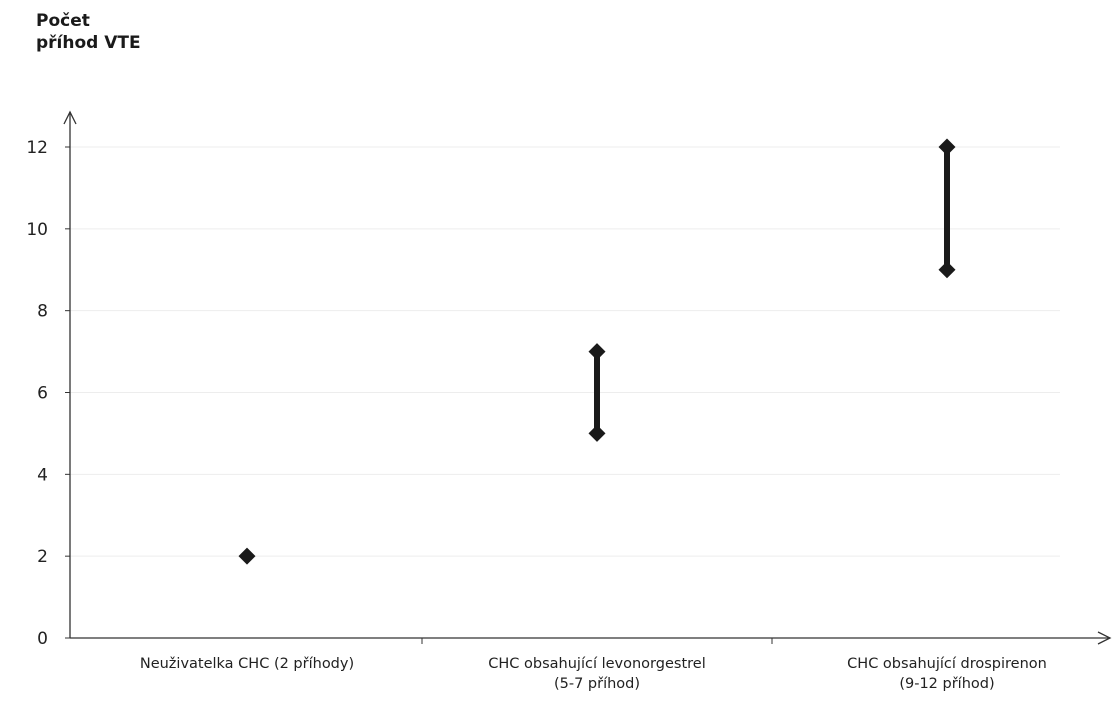  I want to click on y-tick-label-2: 2, so click(42, 557).